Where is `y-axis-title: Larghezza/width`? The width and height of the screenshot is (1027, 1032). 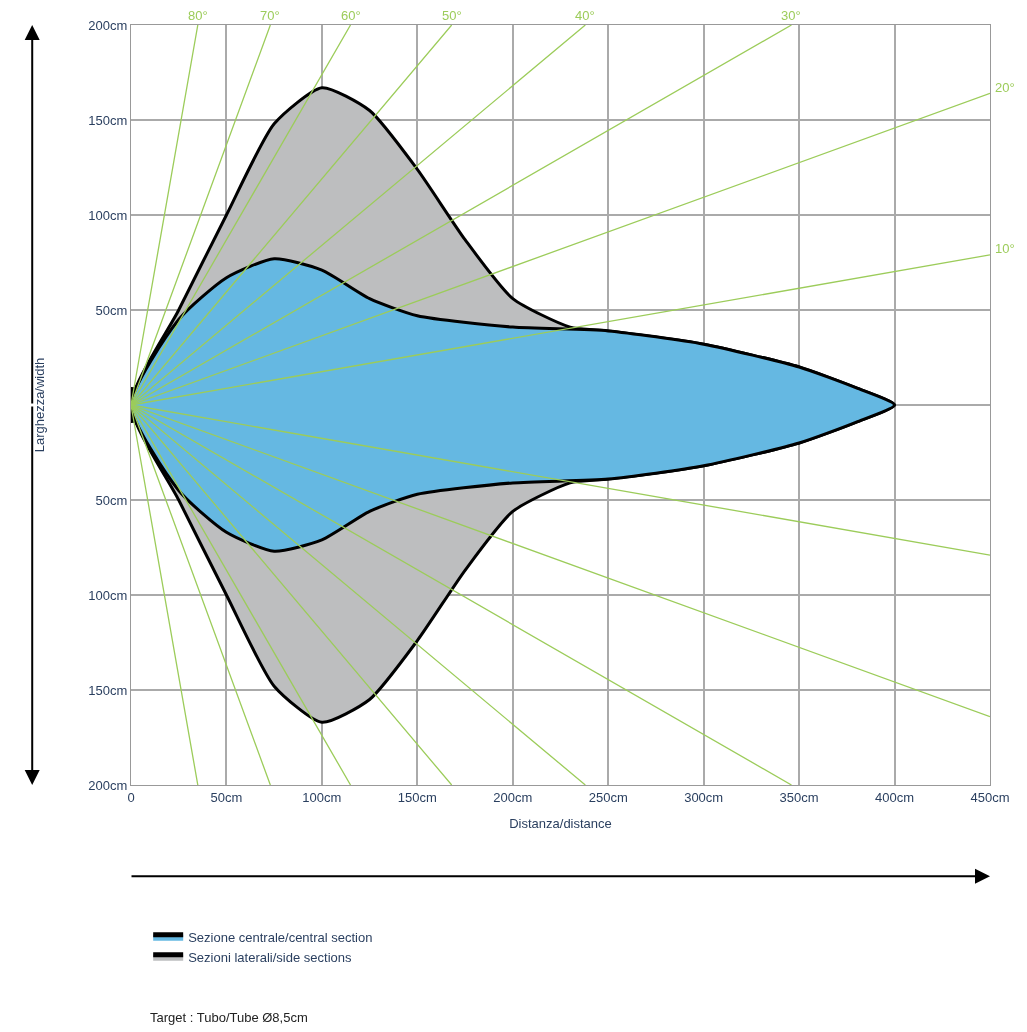
y-axis-title: Larghezza/width is located at coordinates (40, 405).